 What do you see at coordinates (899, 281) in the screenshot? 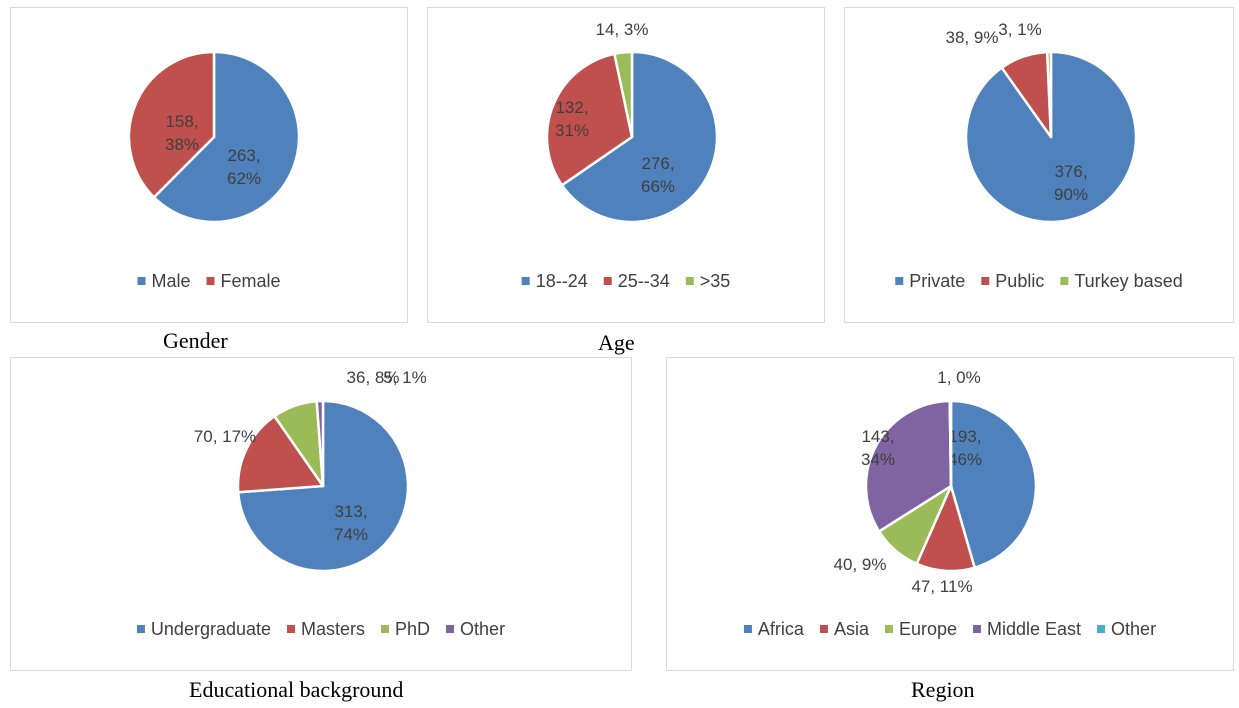
I see `legend-swatch-private` at bounding box center [899, 281].